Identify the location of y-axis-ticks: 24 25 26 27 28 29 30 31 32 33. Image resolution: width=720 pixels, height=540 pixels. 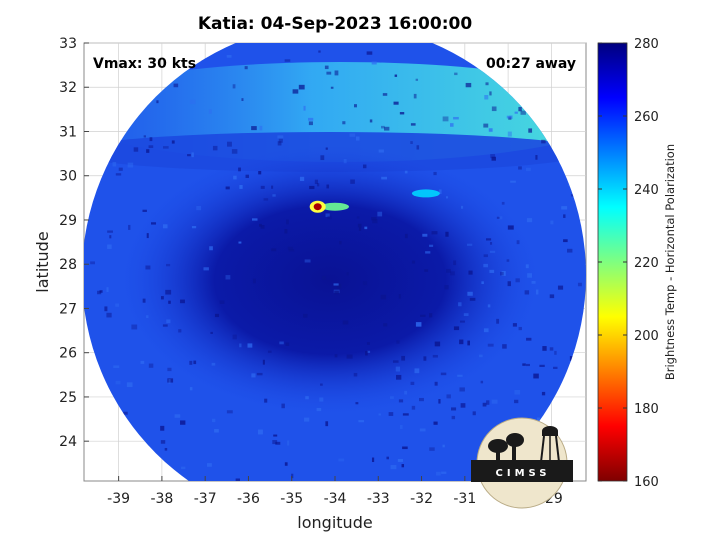
(74, 243).